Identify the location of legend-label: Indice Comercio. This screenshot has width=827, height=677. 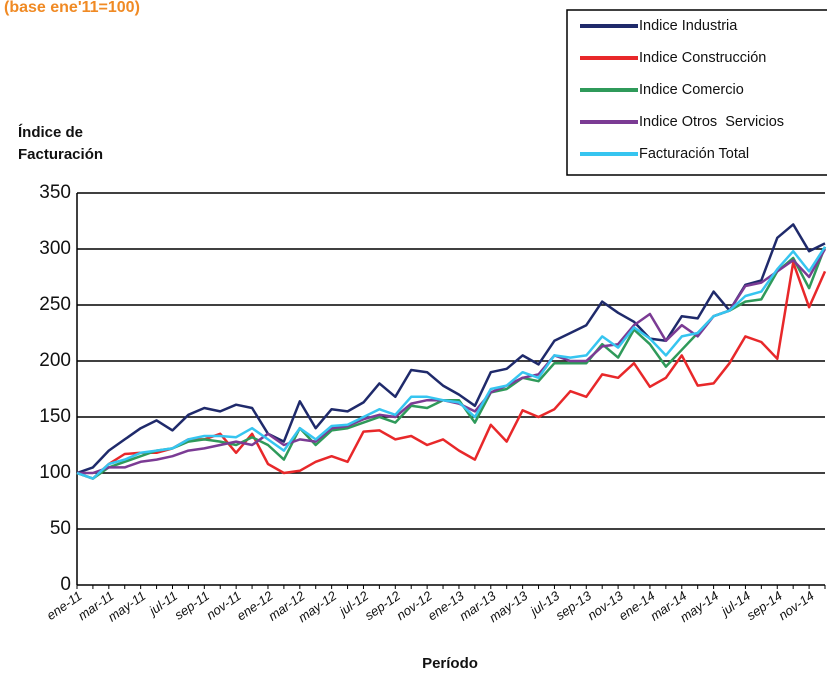
(691, 90).